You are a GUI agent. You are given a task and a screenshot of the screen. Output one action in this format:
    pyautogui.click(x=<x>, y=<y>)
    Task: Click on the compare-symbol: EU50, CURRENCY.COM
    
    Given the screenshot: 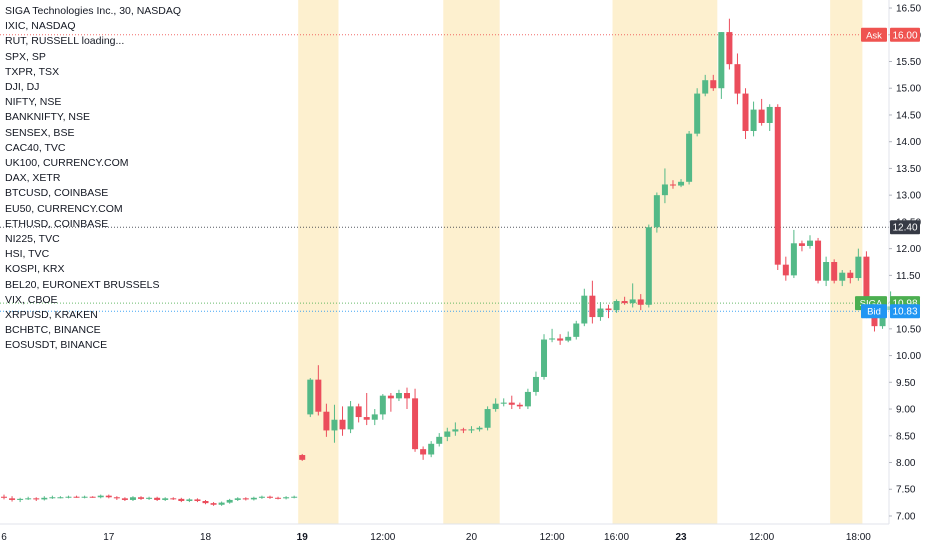 What is the action you would take?
    pyautogui.click(x=64, y=208)
    